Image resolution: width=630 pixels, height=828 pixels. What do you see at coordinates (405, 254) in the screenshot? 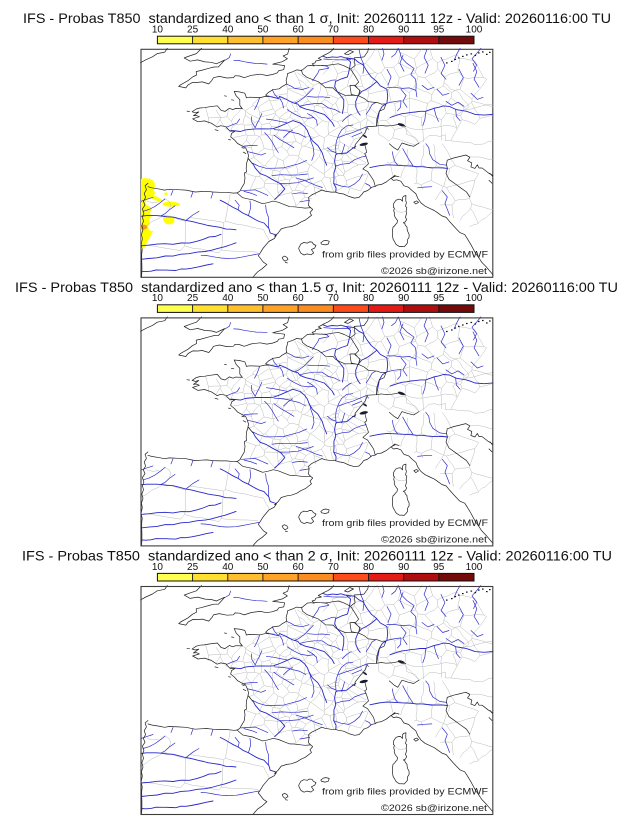
I see `svg-text:from grib files provided by EC: from grib files provided by ECMWF` at bounding box center [405, 254].